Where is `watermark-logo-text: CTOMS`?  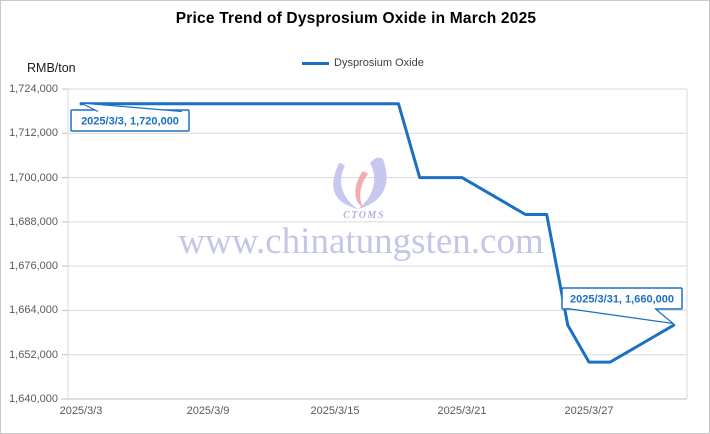
watermark-logo-text: CTOMS is located at coordinates (364, 215).